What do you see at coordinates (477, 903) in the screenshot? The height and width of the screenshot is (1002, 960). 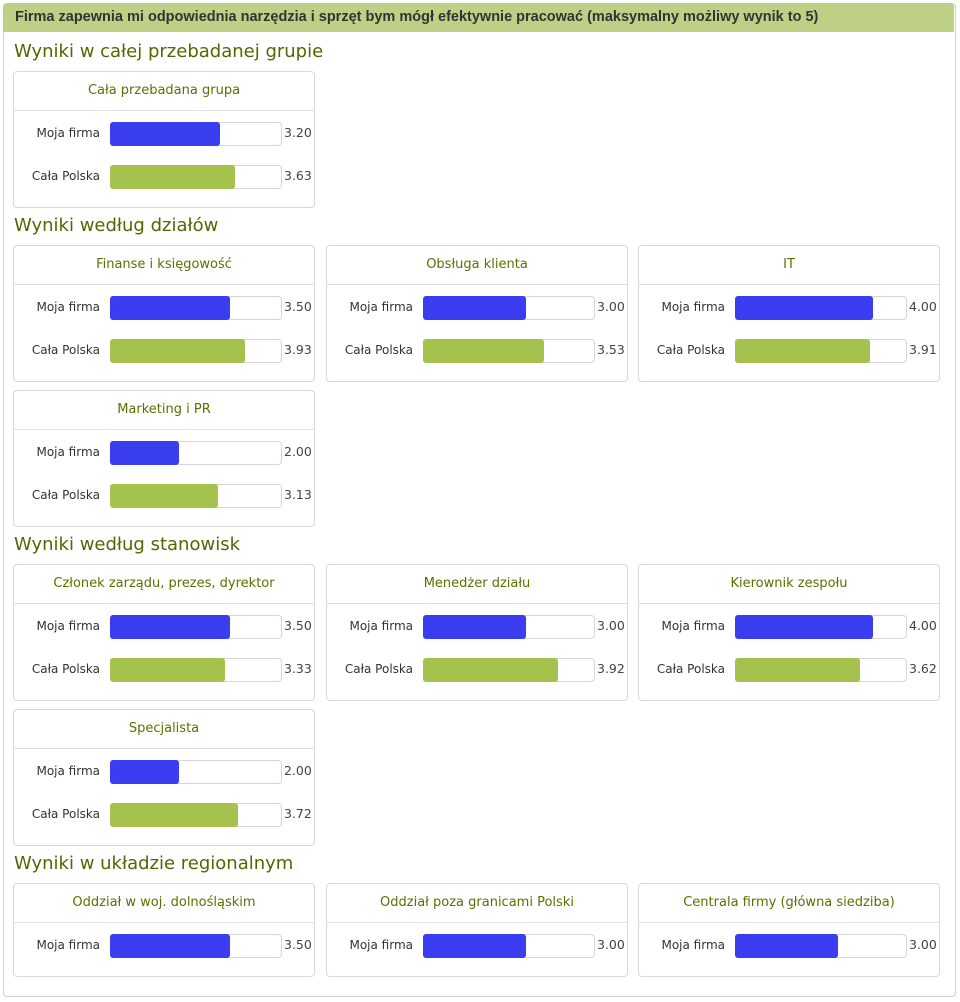 I see `panel-title: Oddział poza granicami Polski` at bounding box center [477, 903].